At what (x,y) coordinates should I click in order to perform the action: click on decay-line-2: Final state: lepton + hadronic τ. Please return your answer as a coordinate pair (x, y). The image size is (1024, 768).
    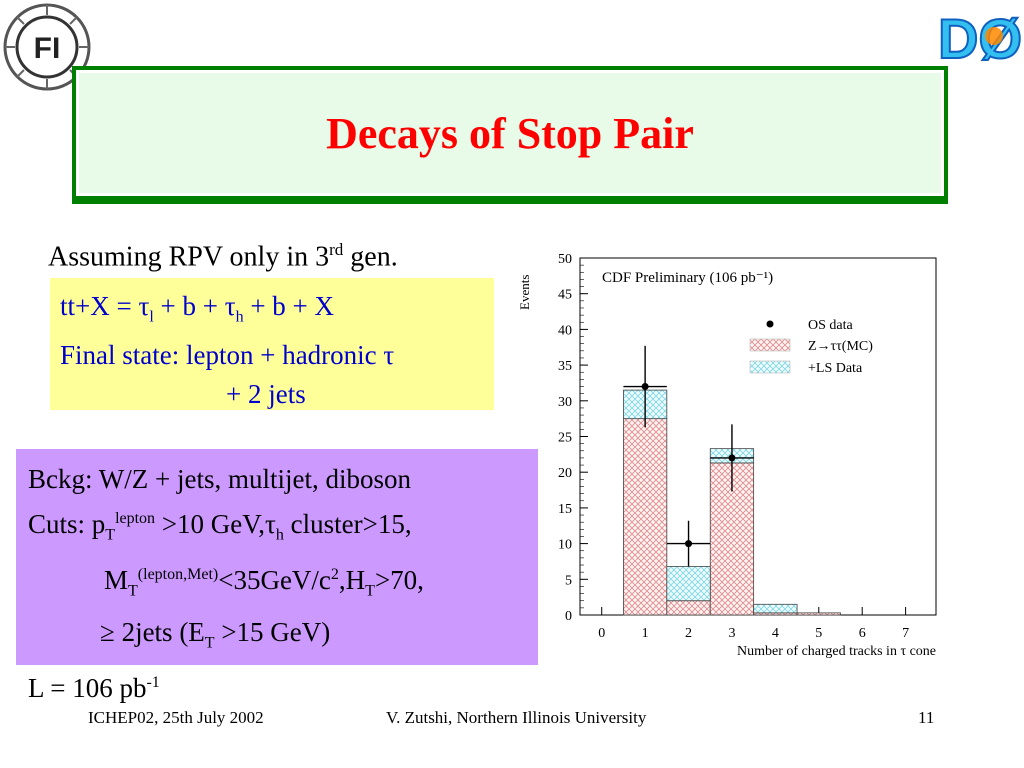
    Looking at the image, I should click on (227, 355).